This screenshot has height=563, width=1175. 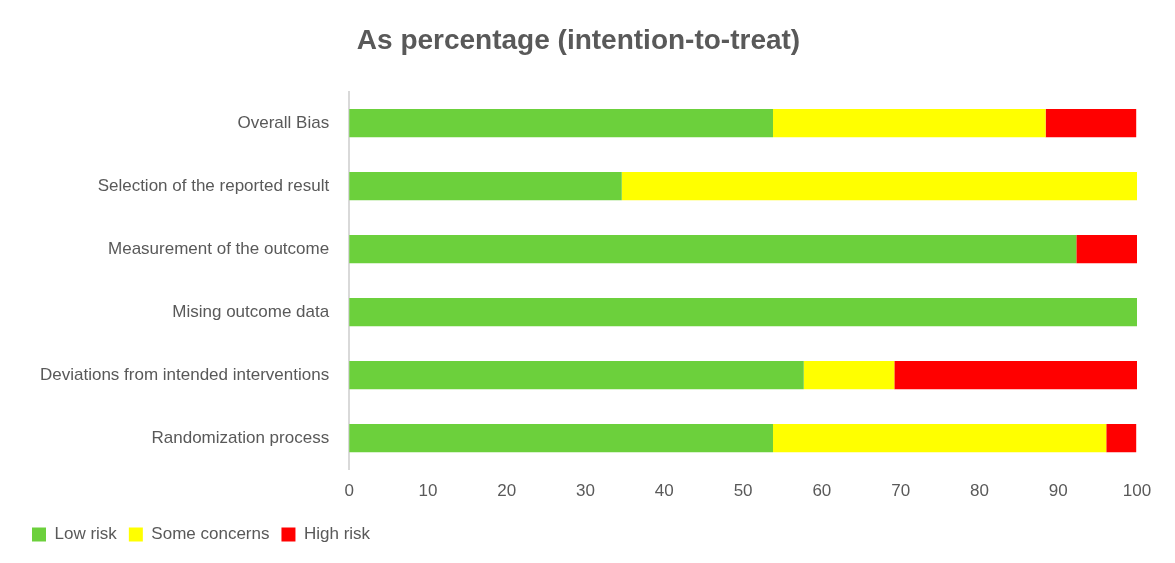 I want to click on y-tick-label: Measurement of the outcome, so click(x=219, y=248).